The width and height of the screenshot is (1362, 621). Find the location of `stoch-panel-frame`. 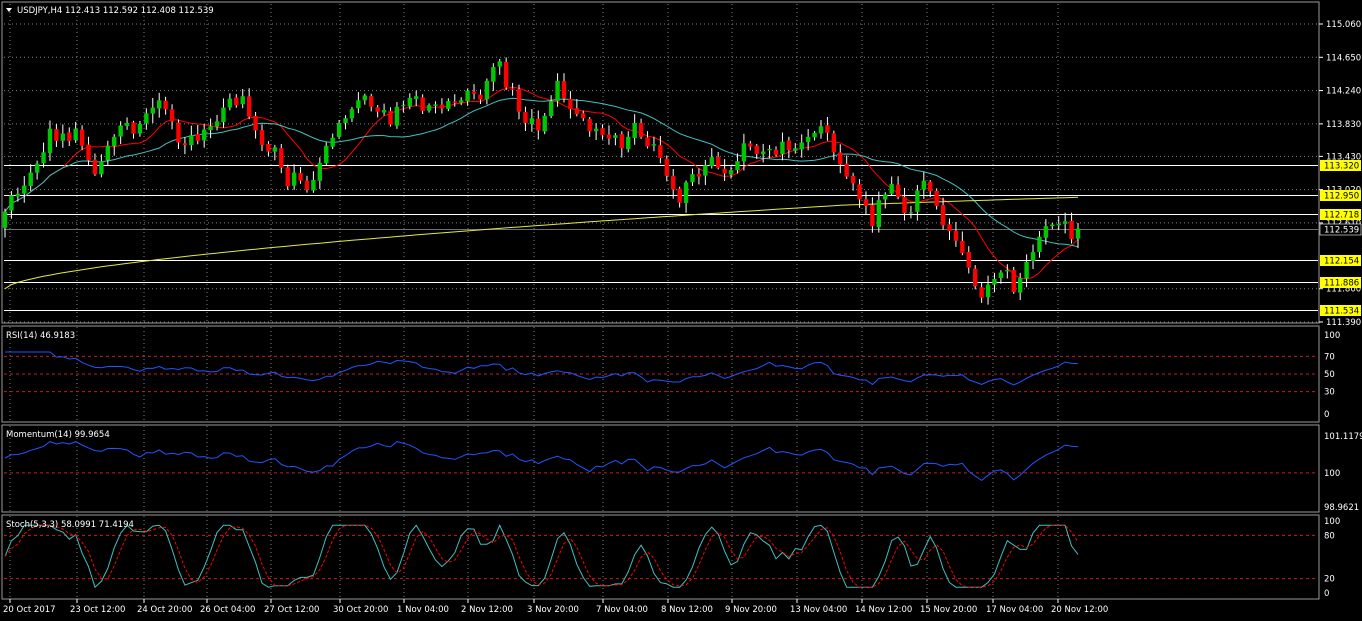

stoch-panel-frame is located at coordinates (660, 557).